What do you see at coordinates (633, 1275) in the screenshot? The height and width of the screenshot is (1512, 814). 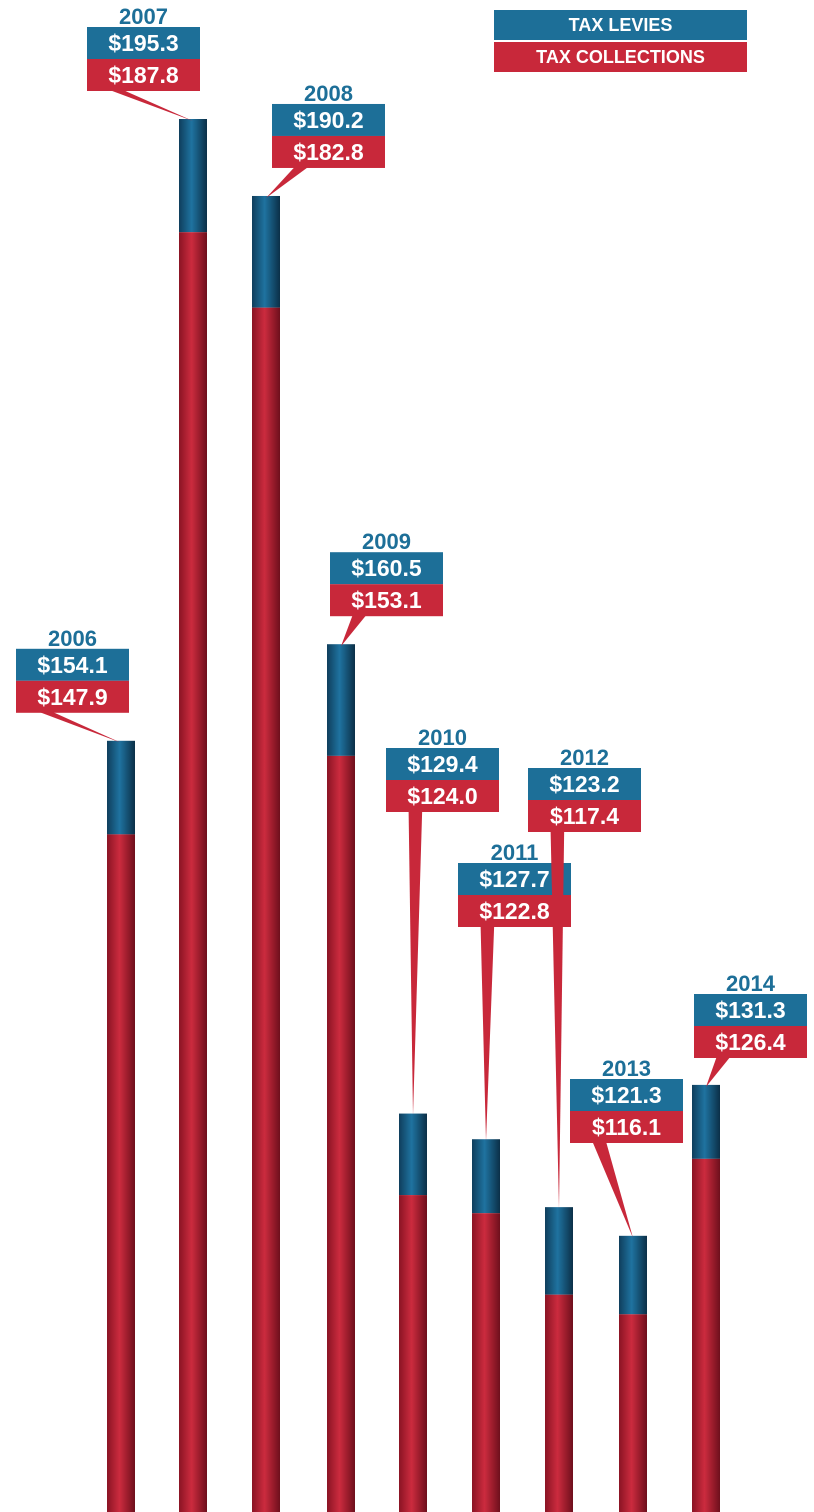 I see `bar-levies-2013` at bounding box center [633, 1275].